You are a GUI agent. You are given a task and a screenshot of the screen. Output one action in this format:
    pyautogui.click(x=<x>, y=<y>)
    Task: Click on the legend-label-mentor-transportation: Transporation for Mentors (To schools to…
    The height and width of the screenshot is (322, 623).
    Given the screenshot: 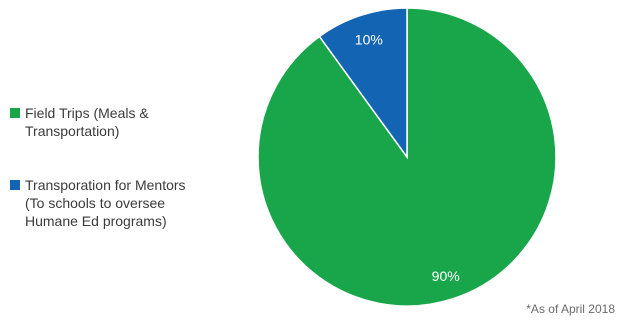 What is the action you would take?
    pyautogui.click(x=105, y=203)
    